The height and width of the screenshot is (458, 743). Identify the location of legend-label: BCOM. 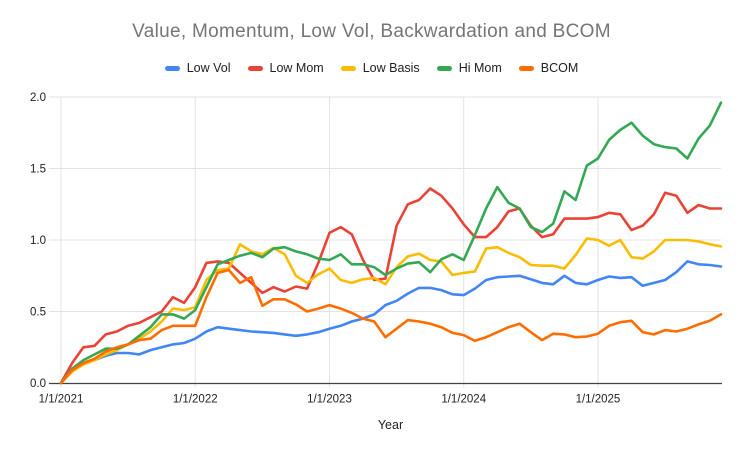
(559, 68).